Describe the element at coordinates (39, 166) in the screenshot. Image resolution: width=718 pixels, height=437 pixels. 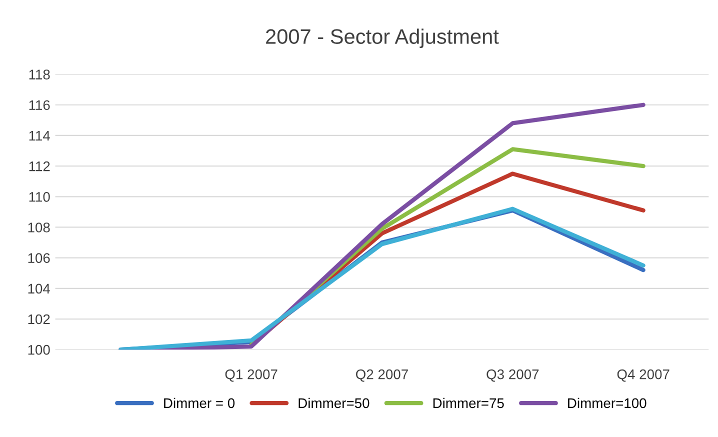
I see `y-tick-label: 112` at that location.